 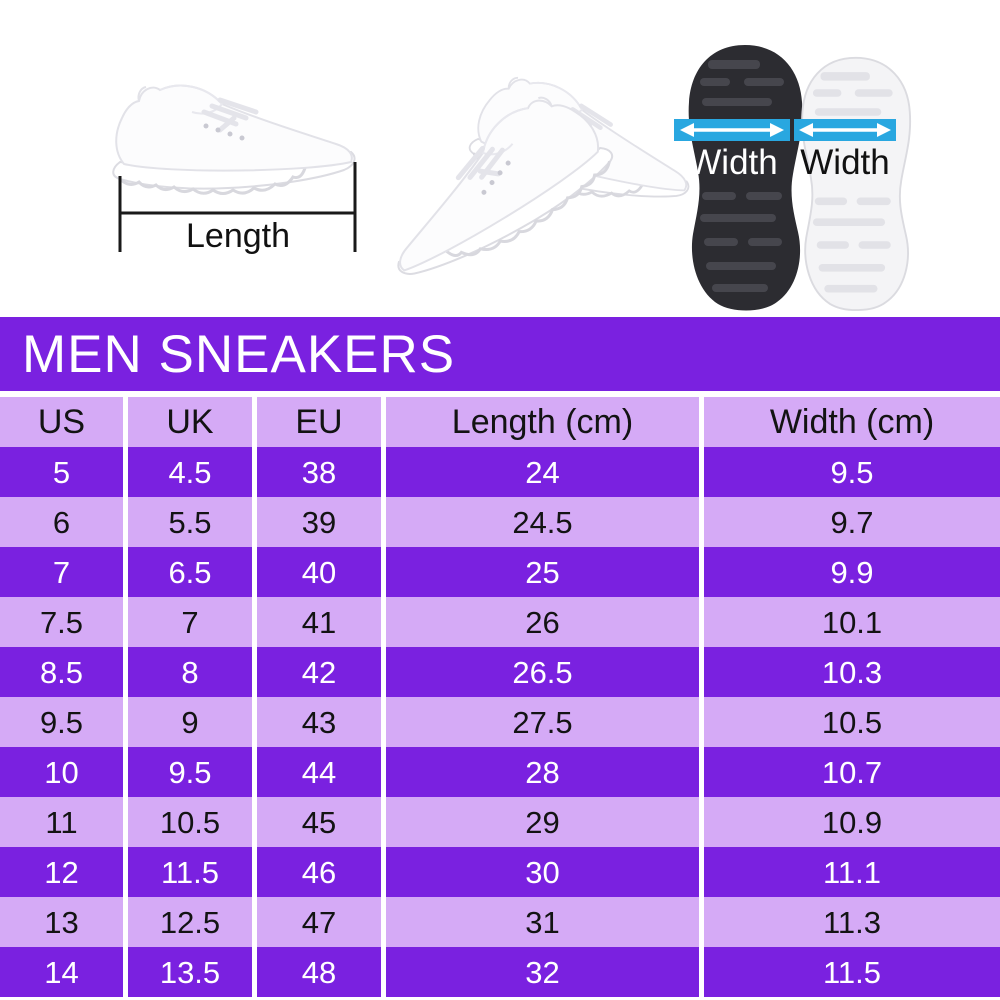 I want to click on table-row: 6 5.5 39 24.5 9.7, so click(x=500, y=522).